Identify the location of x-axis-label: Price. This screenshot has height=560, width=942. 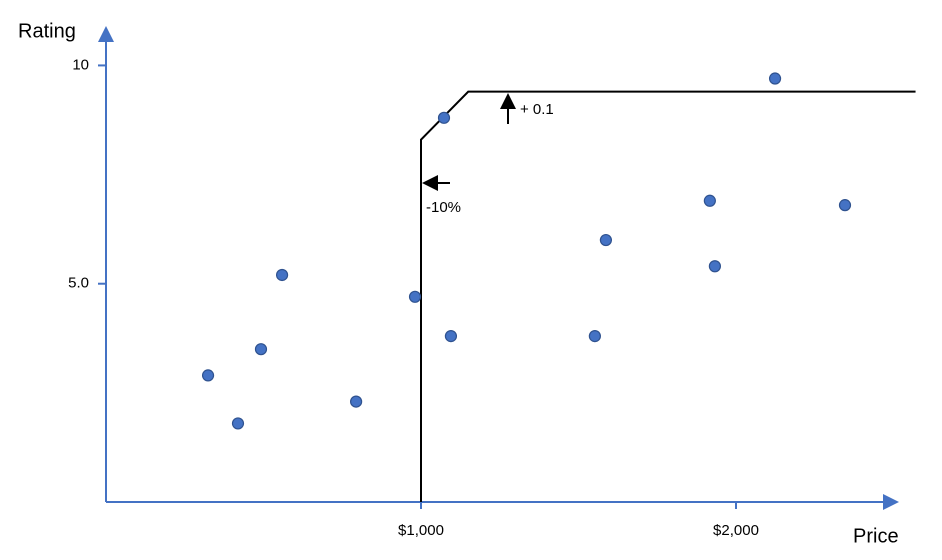
(876, 536).